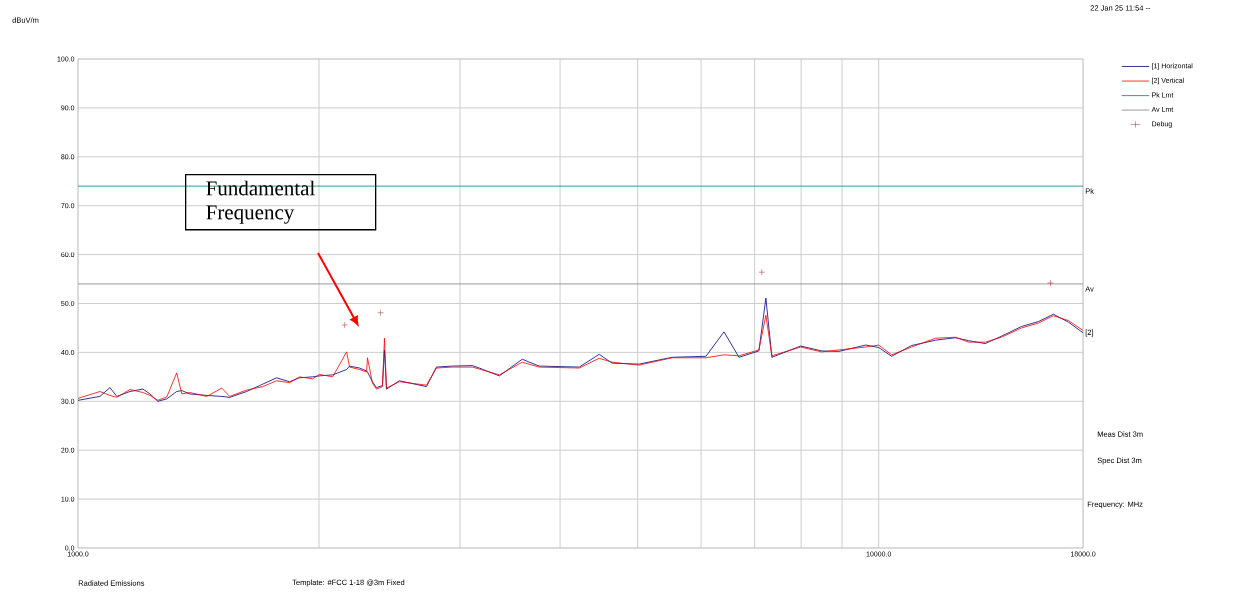 This screenshot has height=615, width=1238. I want to click on annotation: Fundamental Frequency, so click(260, 202).